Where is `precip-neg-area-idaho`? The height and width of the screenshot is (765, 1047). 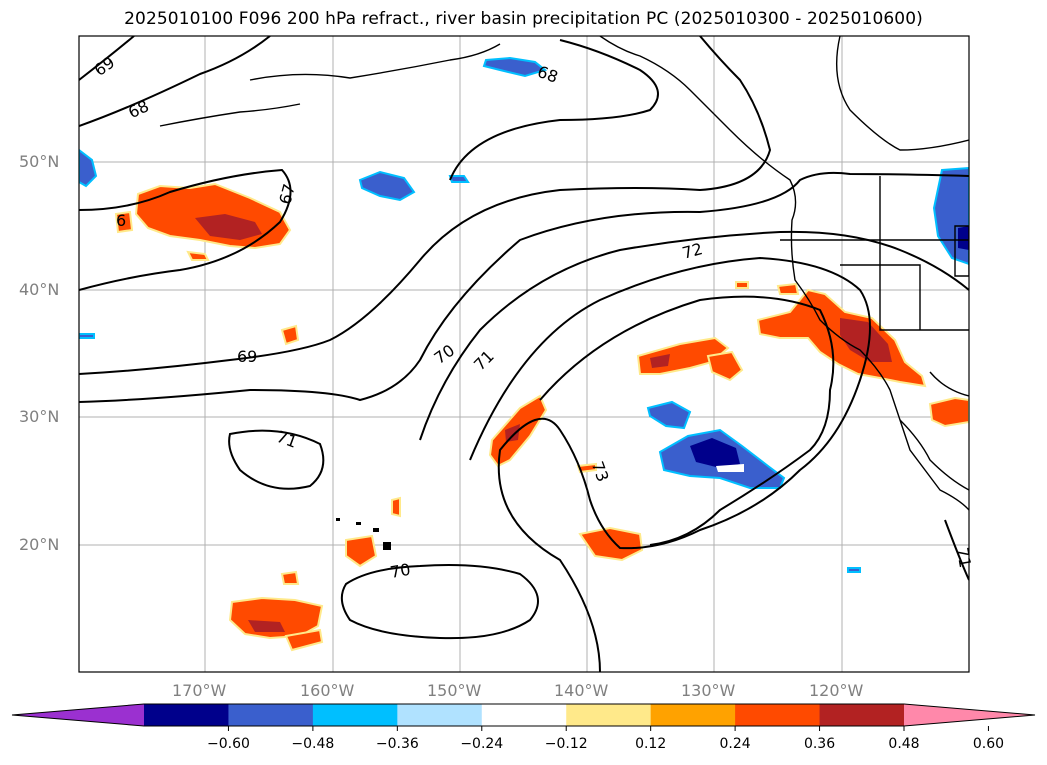
precip-neg-area-idaho is located at coordinates (950, 216).